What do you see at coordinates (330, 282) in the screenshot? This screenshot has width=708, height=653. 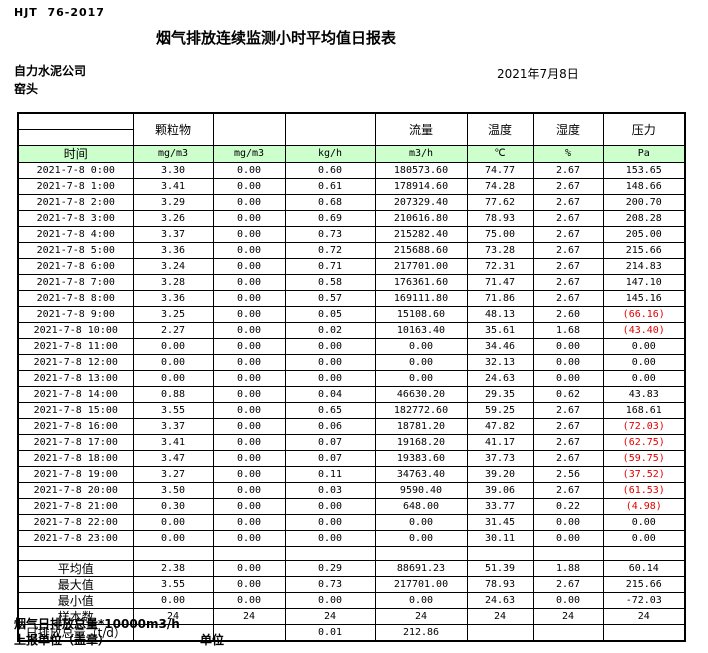 I see `value-cell: 0.58` at bounding box center [330, 282].